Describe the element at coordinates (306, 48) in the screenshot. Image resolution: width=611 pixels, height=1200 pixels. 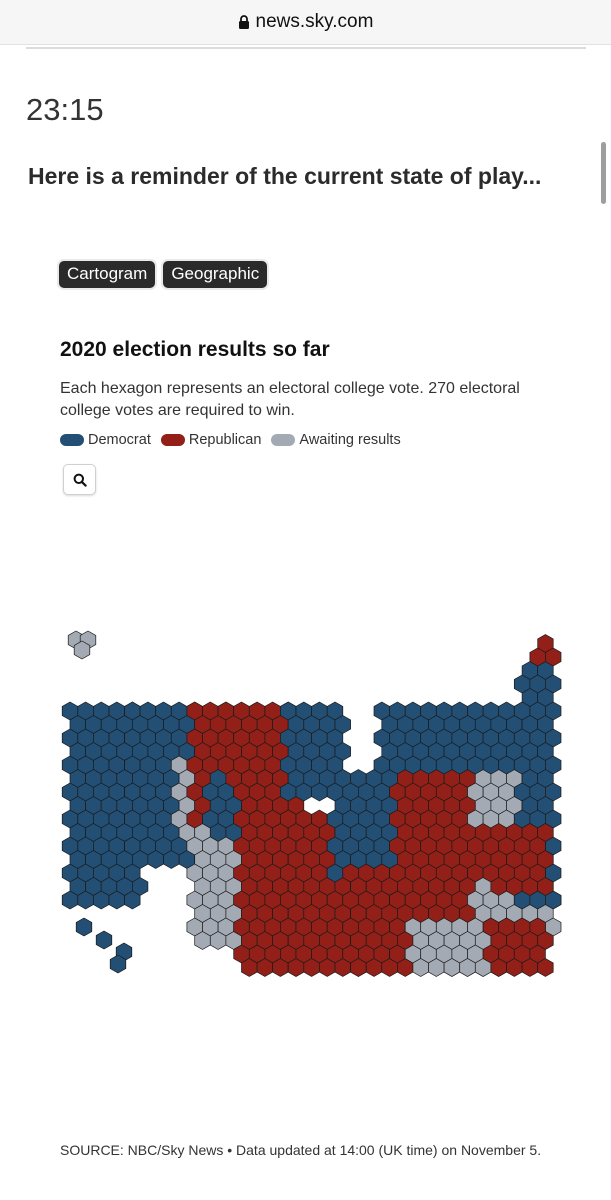
I see `page-divider` at that location.